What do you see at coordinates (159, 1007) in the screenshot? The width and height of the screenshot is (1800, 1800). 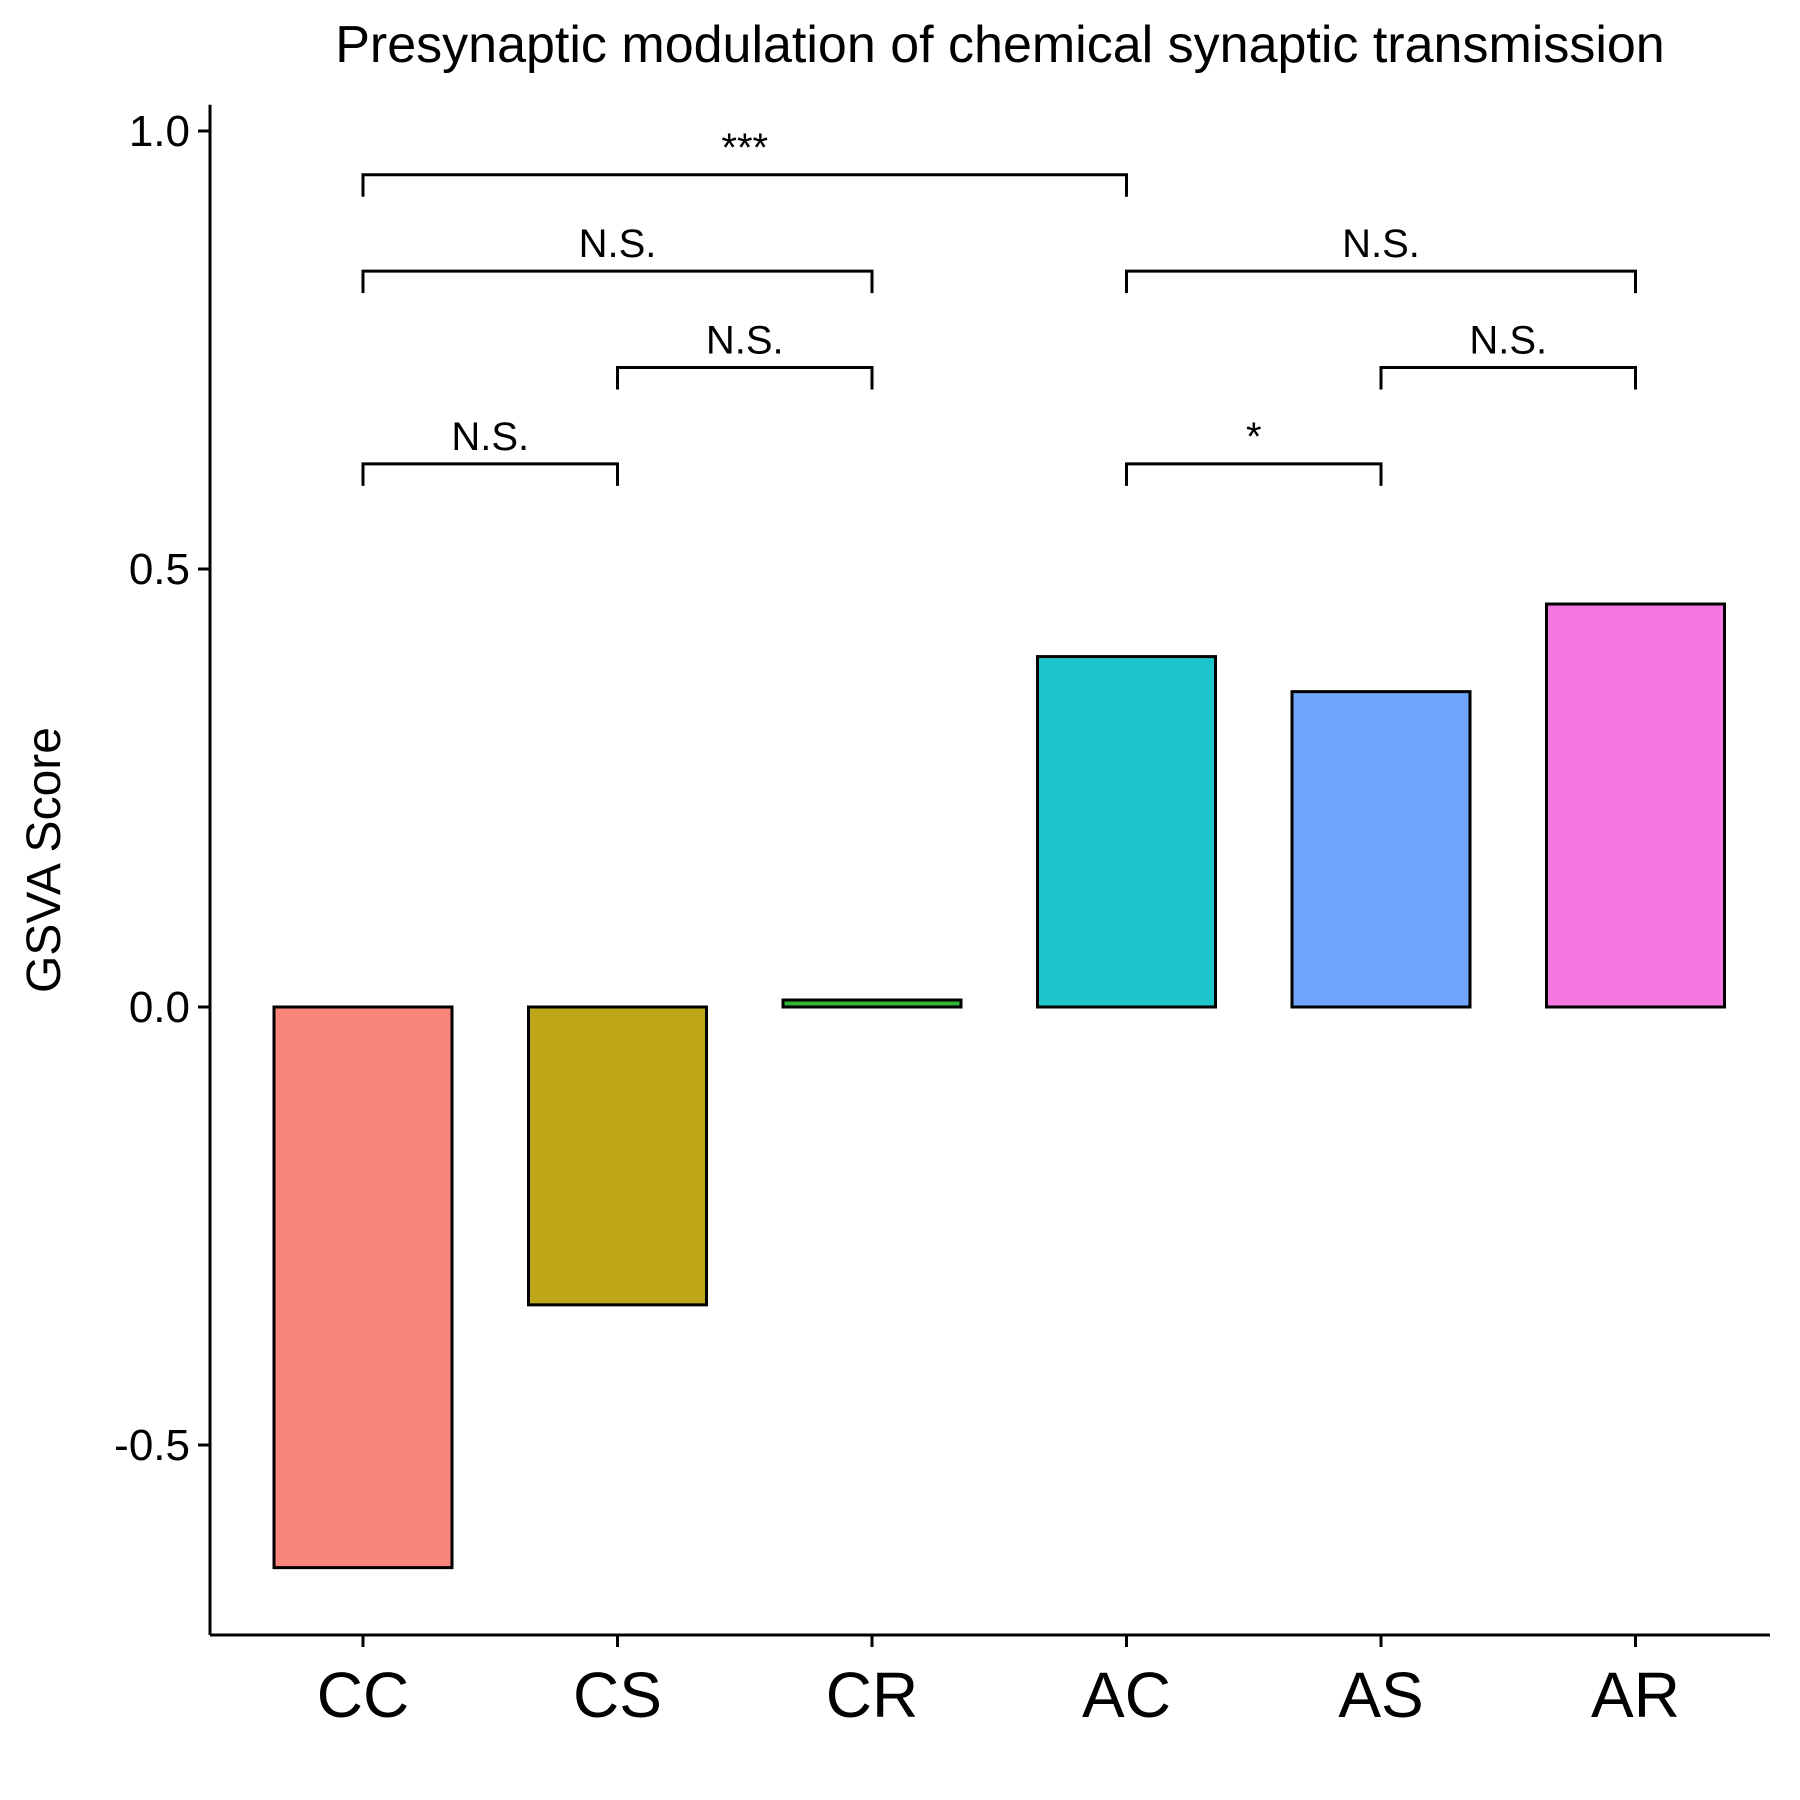 I see `y-tick-label: 0.0` at bounding box center [159, 1007].